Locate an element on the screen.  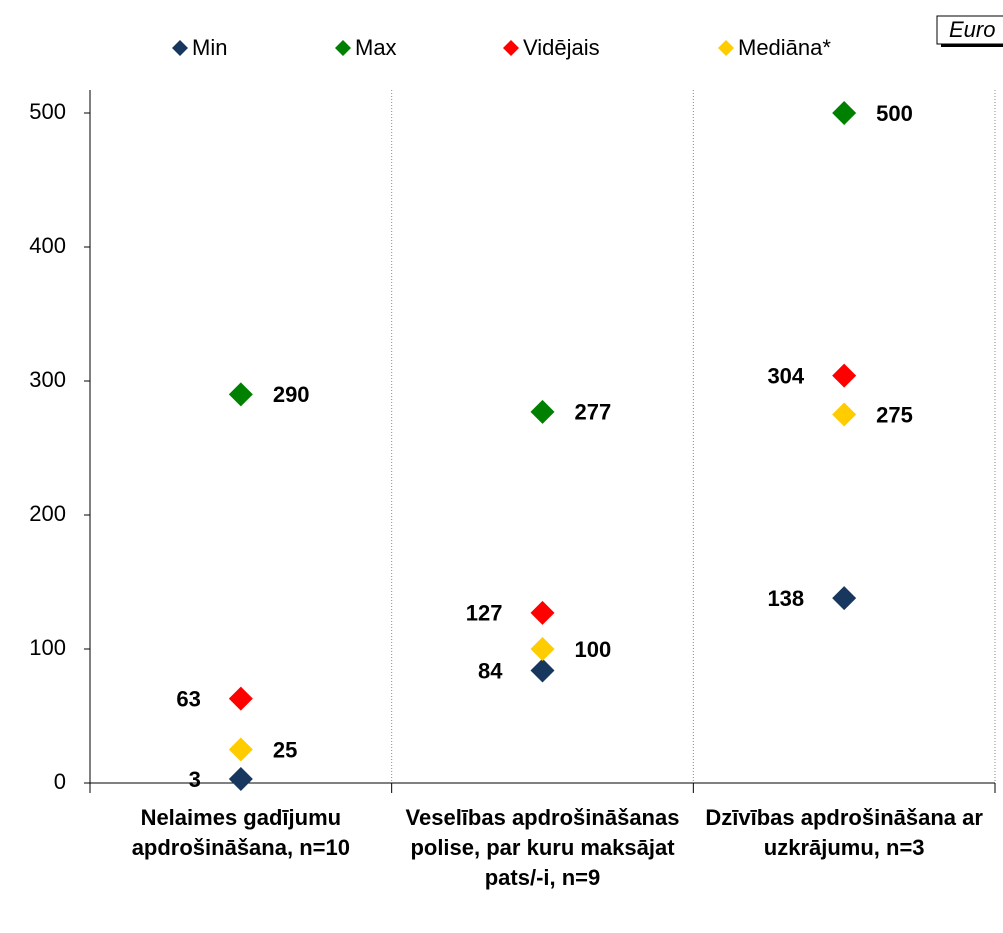
legend-label: Max is located at coordinates (376, 47).